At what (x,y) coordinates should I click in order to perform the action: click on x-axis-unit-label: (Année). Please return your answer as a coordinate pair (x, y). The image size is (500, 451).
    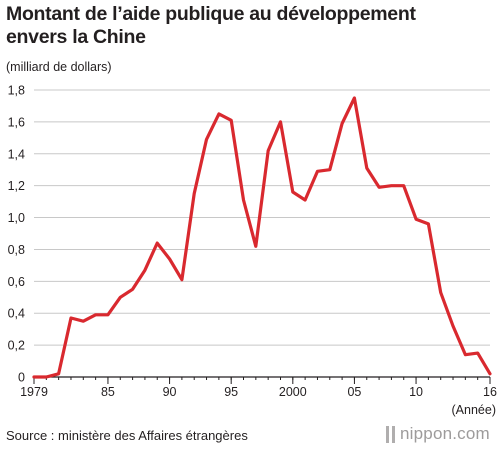
    Looking at the image, I should click on (474, 410).